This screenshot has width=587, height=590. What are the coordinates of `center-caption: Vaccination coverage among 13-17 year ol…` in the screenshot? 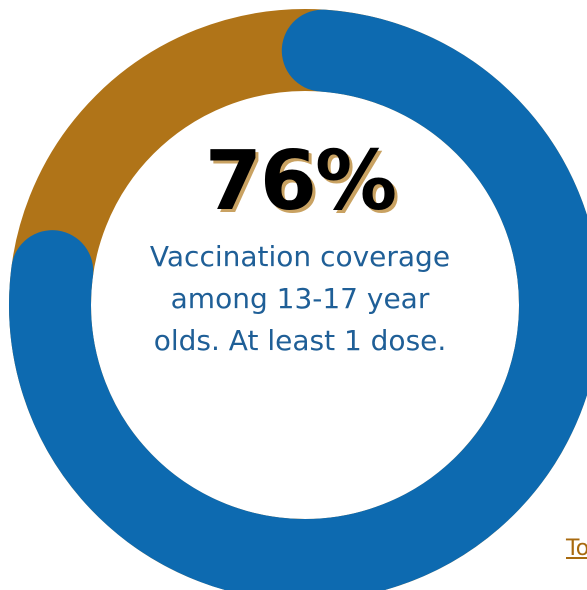 It's located at (300, 298).